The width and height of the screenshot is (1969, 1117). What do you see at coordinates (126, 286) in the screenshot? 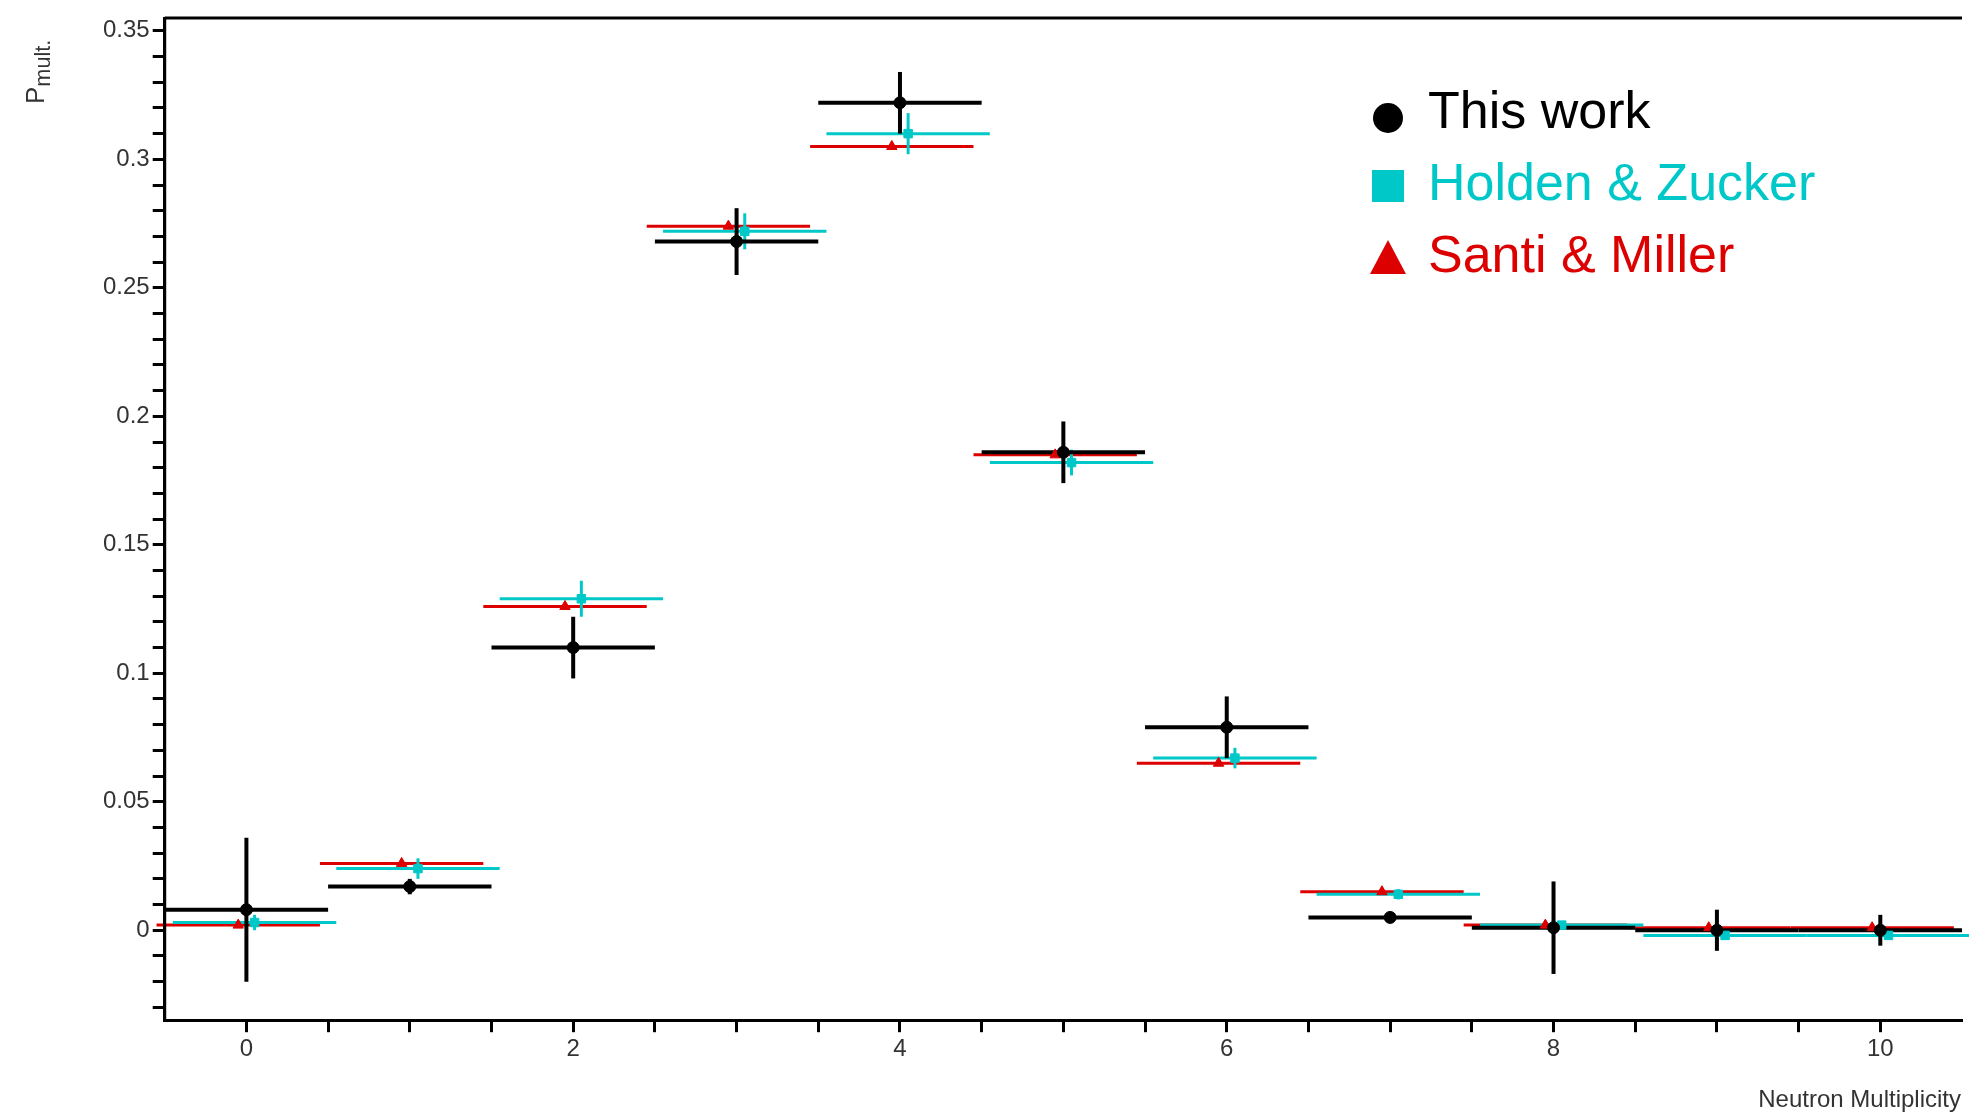
I see `y-tick-label: 0.25` at bounding box center [126, 286].